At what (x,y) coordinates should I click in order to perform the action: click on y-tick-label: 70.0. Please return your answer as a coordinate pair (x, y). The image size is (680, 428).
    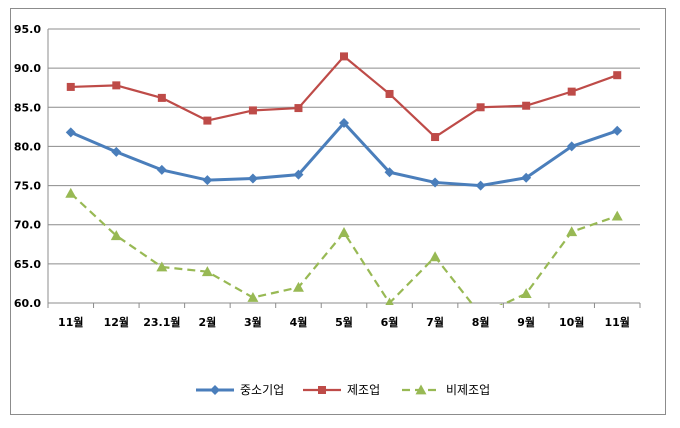
    Looking at the image, I should click on (27, 225).